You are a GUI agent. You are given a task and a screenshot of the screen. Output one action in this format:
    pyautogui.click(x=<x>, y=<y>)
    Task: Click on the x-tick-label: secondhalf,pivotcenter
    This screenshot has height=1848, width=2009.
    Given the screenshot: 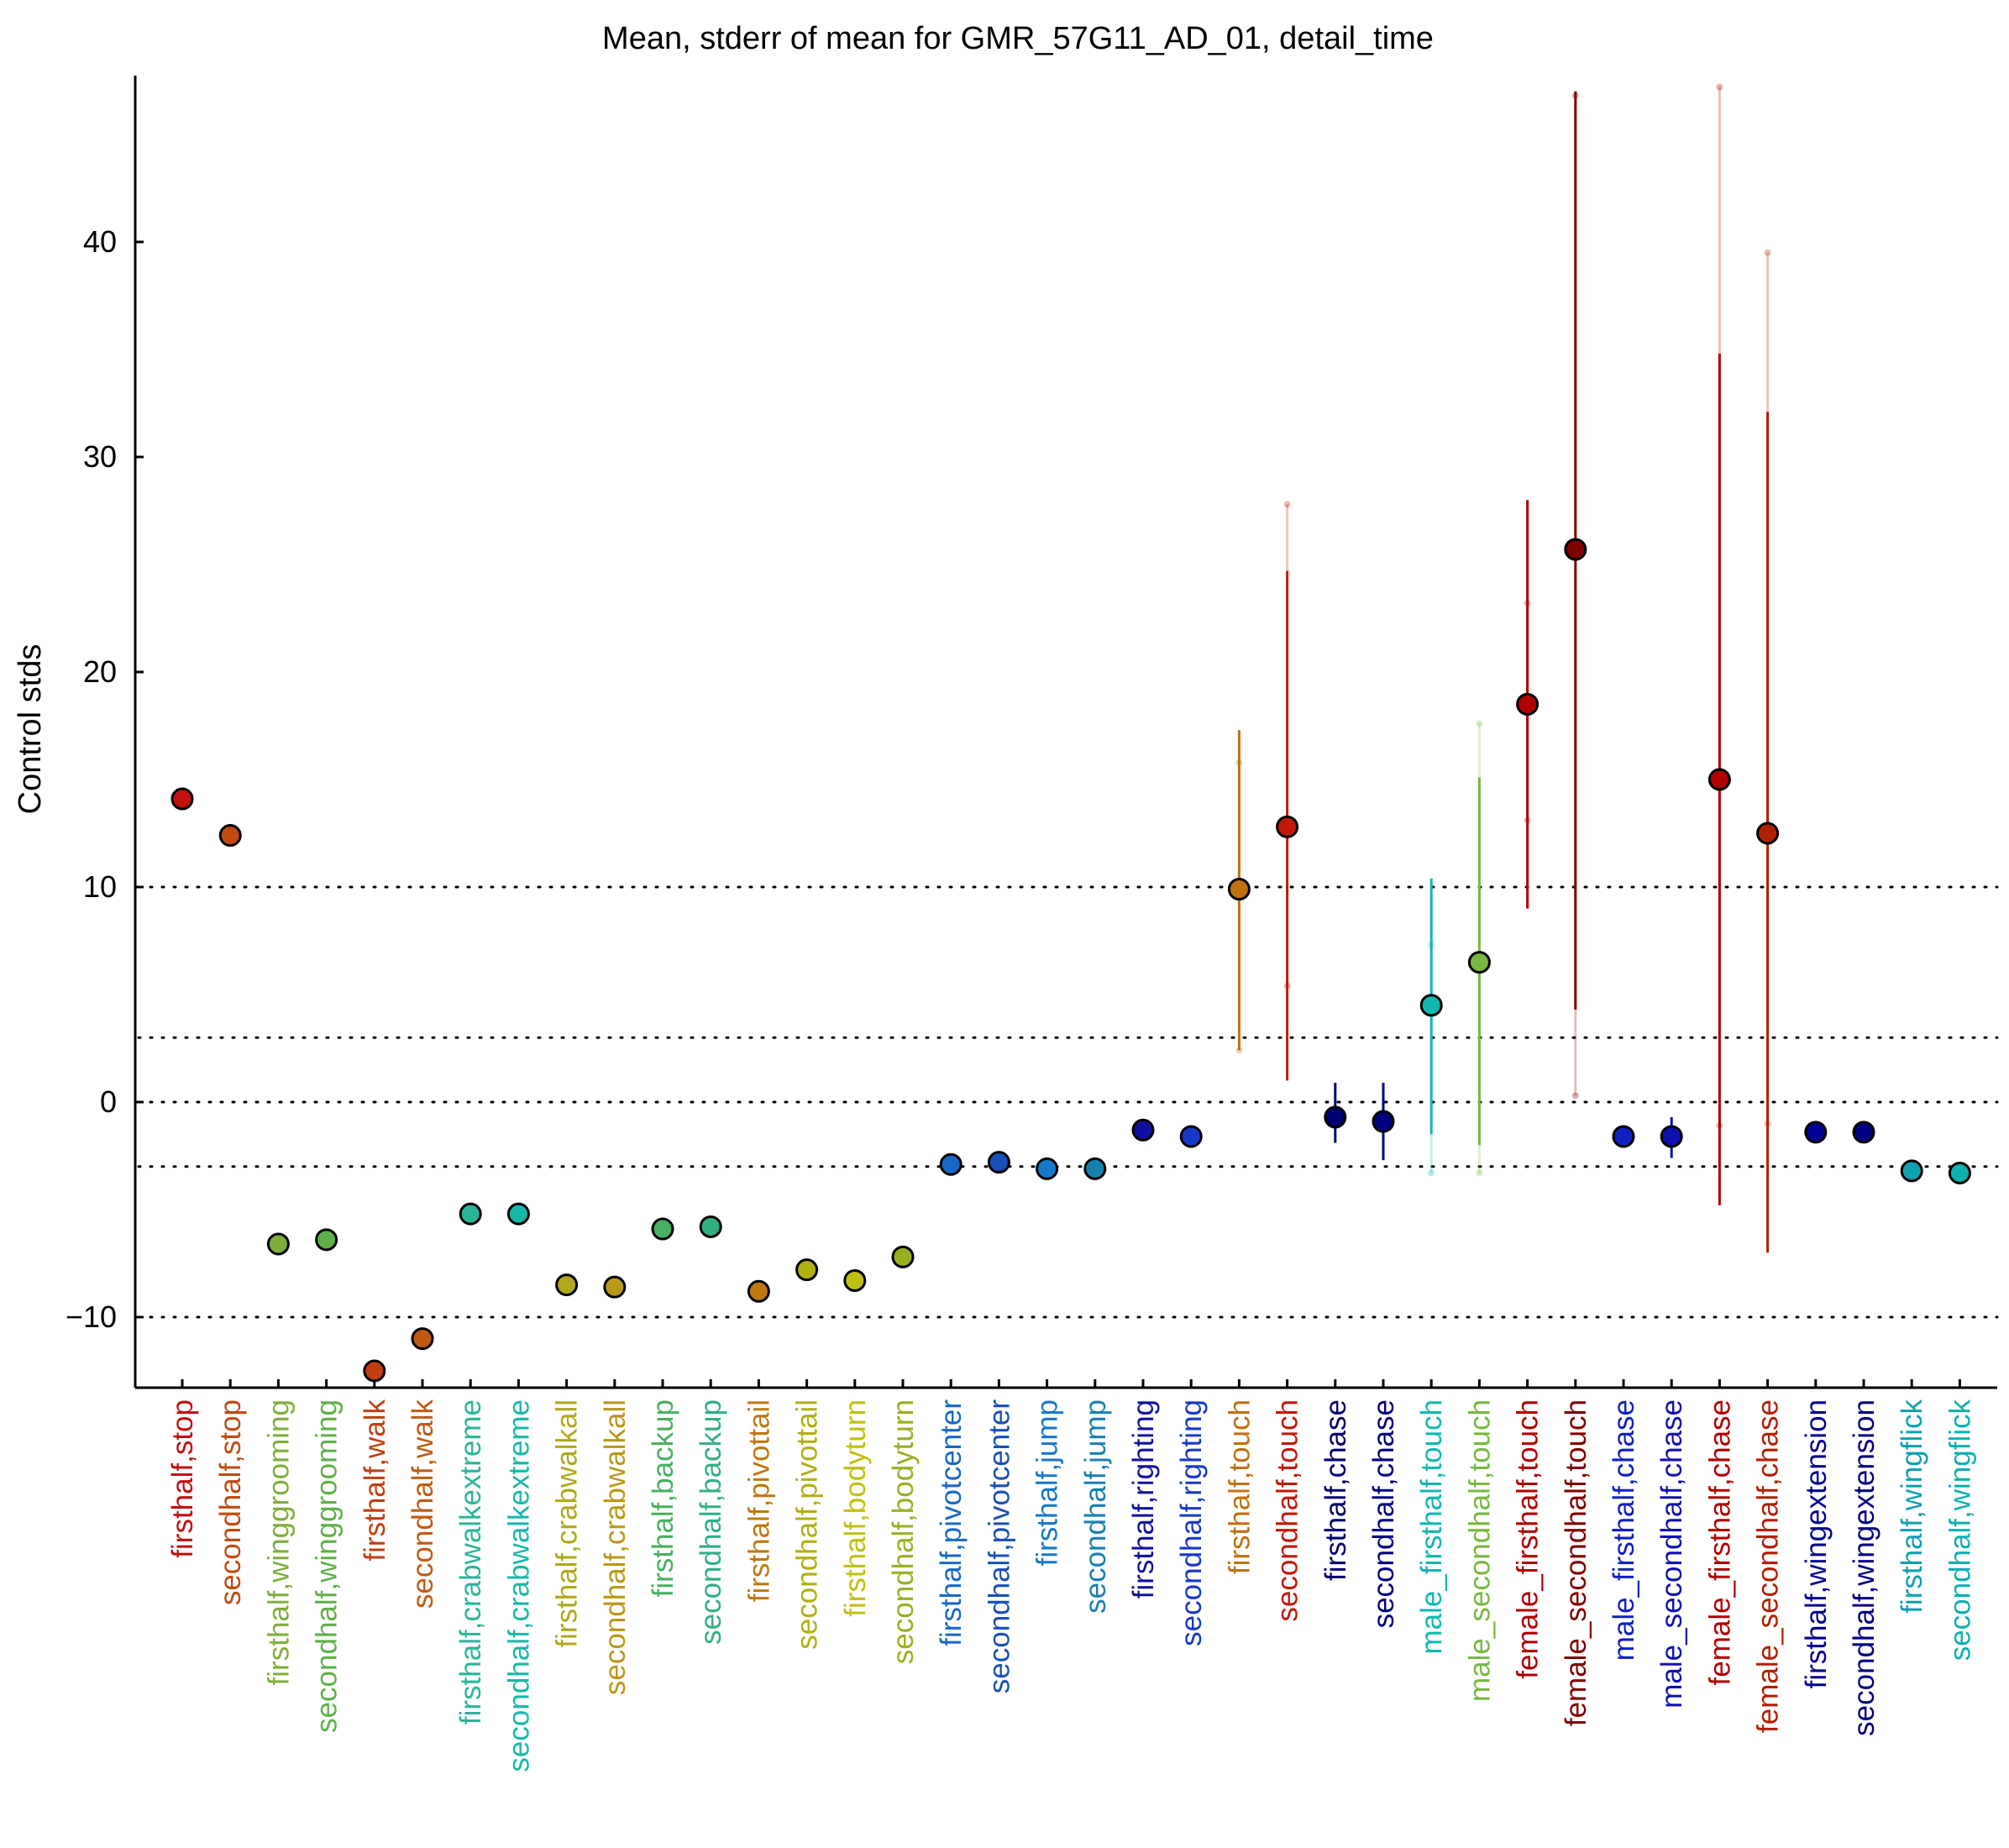 What is the action you would take?
    pyautogui.click(x=999, y=1546)
    